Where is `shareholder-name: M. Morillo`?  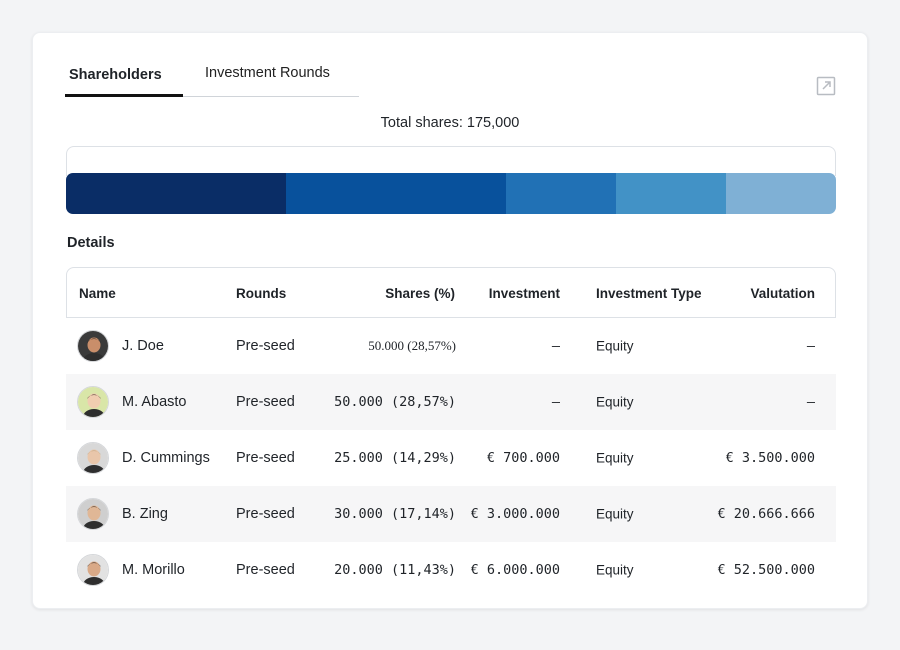
shareholder-name: M. Morillo is located at coordinates (153, 570).